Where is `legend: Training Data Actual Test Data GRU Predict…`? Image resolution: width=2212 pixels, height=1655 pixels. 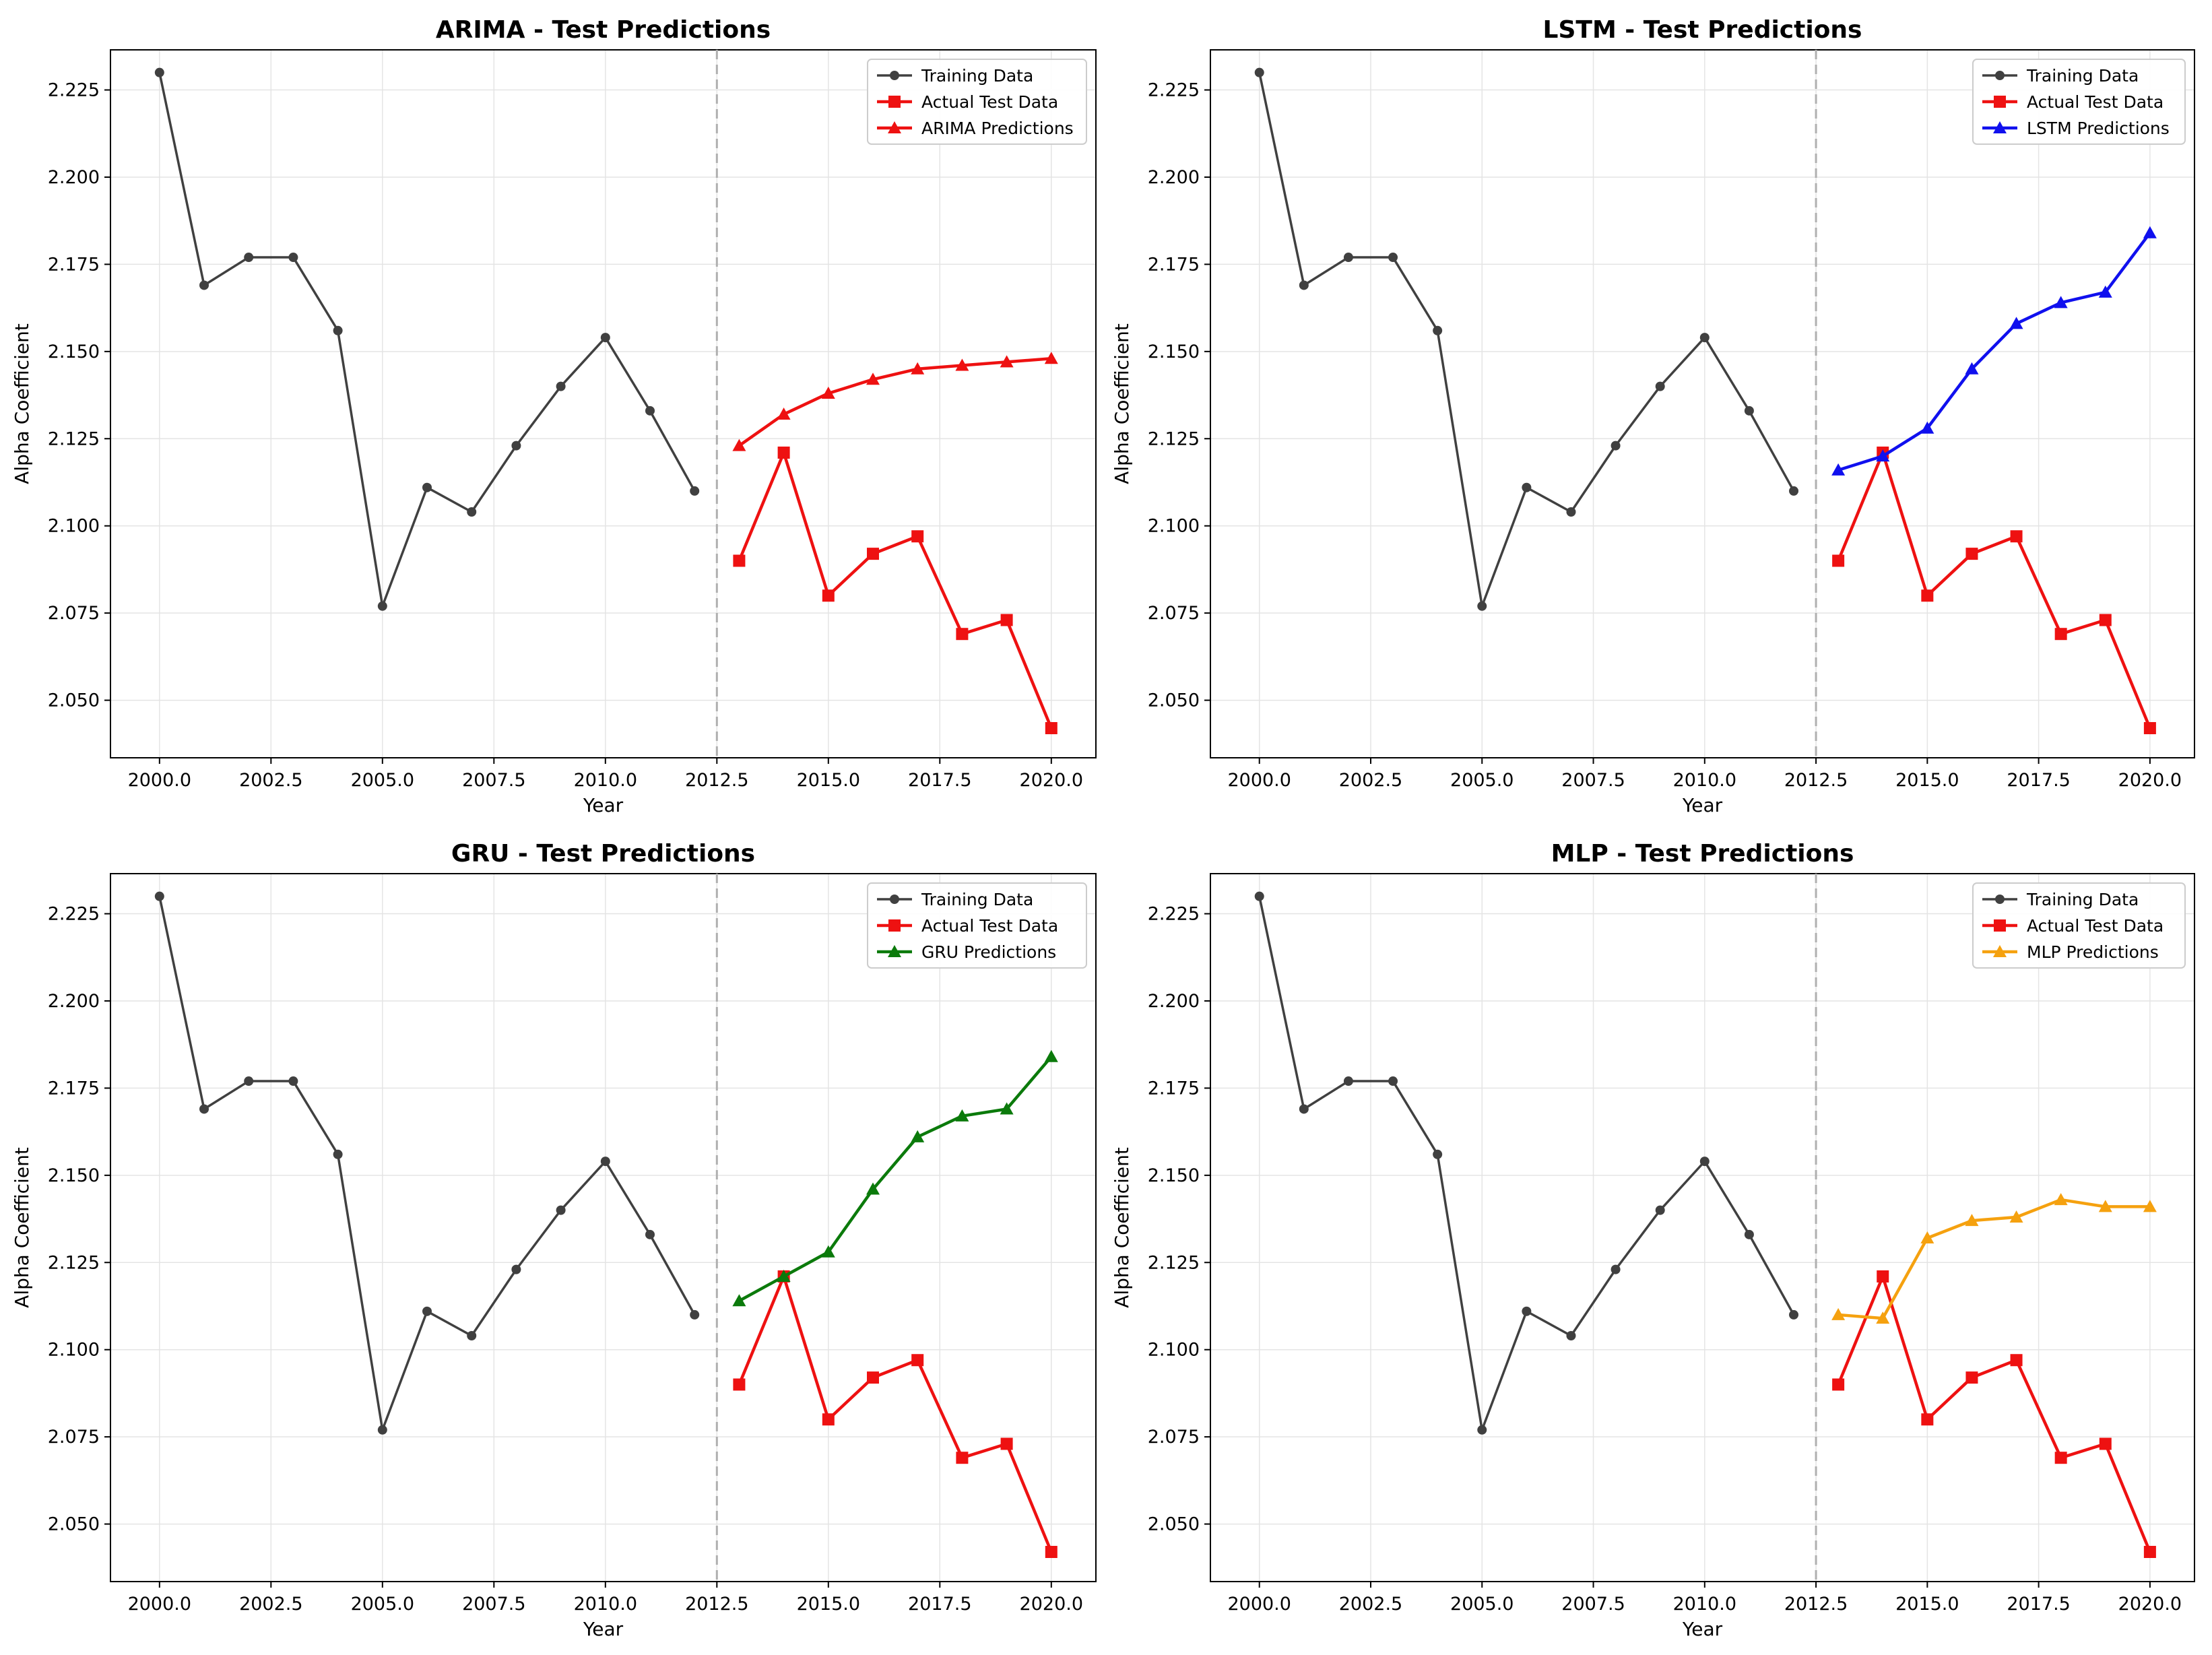 legend: Training Data Actual Test Data GRU Predict… is located at coordinates (977, 925).